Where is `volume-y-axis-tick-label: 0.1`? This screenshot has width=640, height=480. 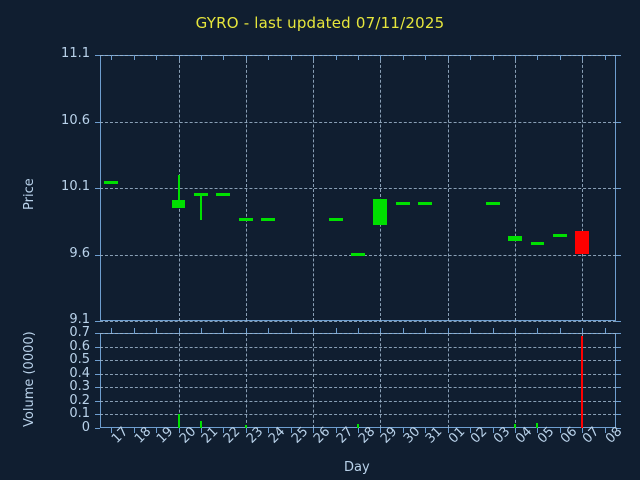
volume-y-axis-tick-label: 0.1 is located at coordinates (79, 414).